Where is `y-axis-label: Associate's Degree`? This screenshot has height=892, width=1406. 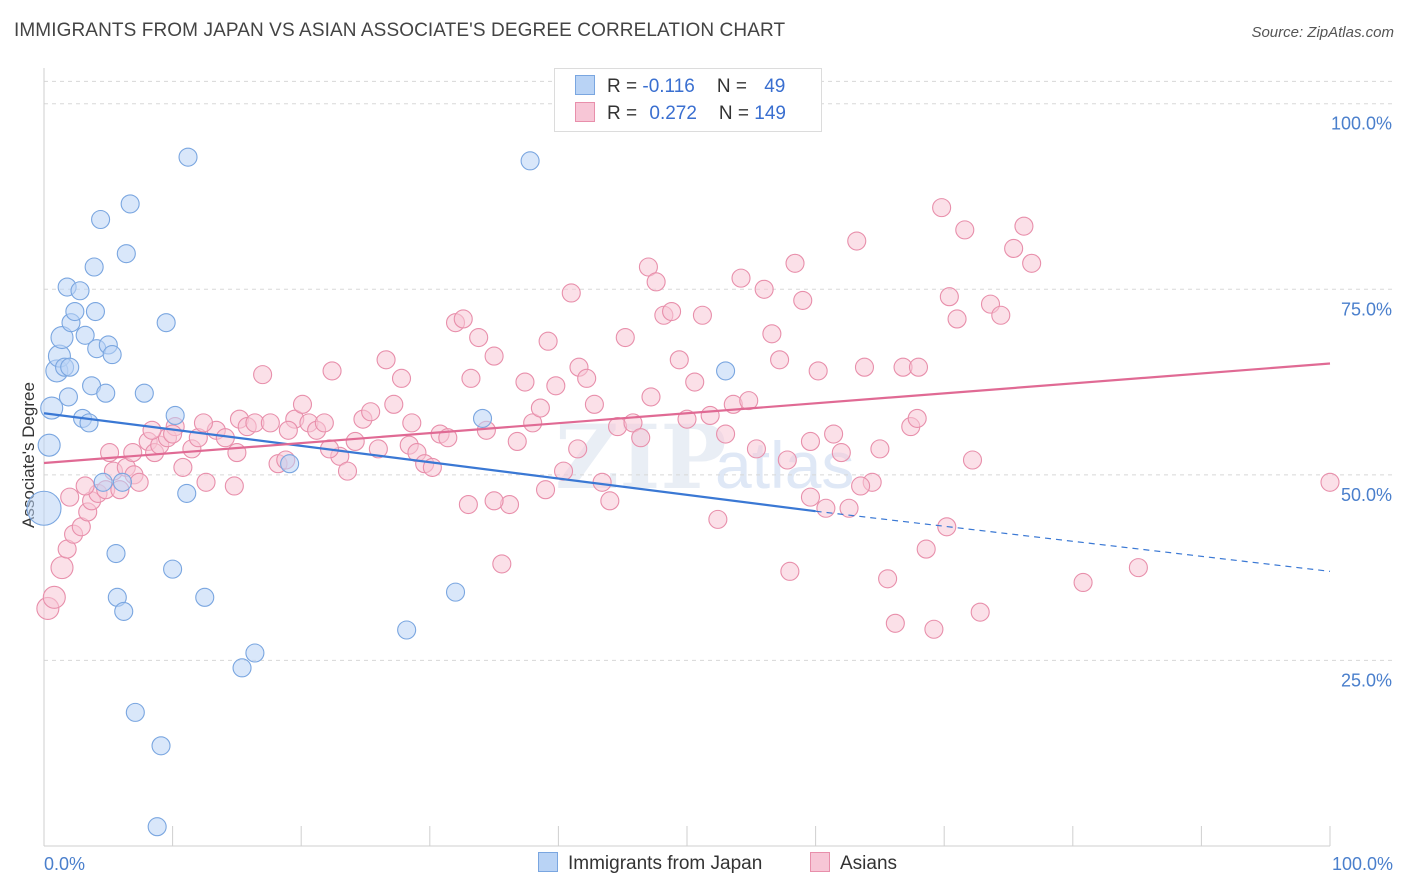
y-axis-label: Associate's Degree is located at coordinates (28, 455).